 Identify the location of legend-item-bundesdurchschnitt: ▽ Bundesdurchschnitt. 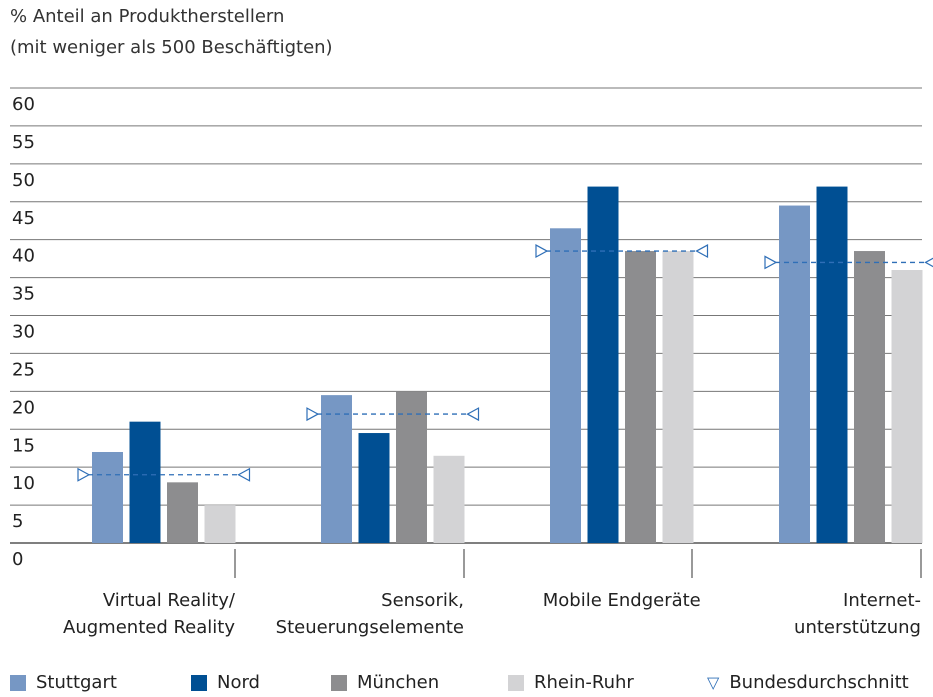
(808, 682).